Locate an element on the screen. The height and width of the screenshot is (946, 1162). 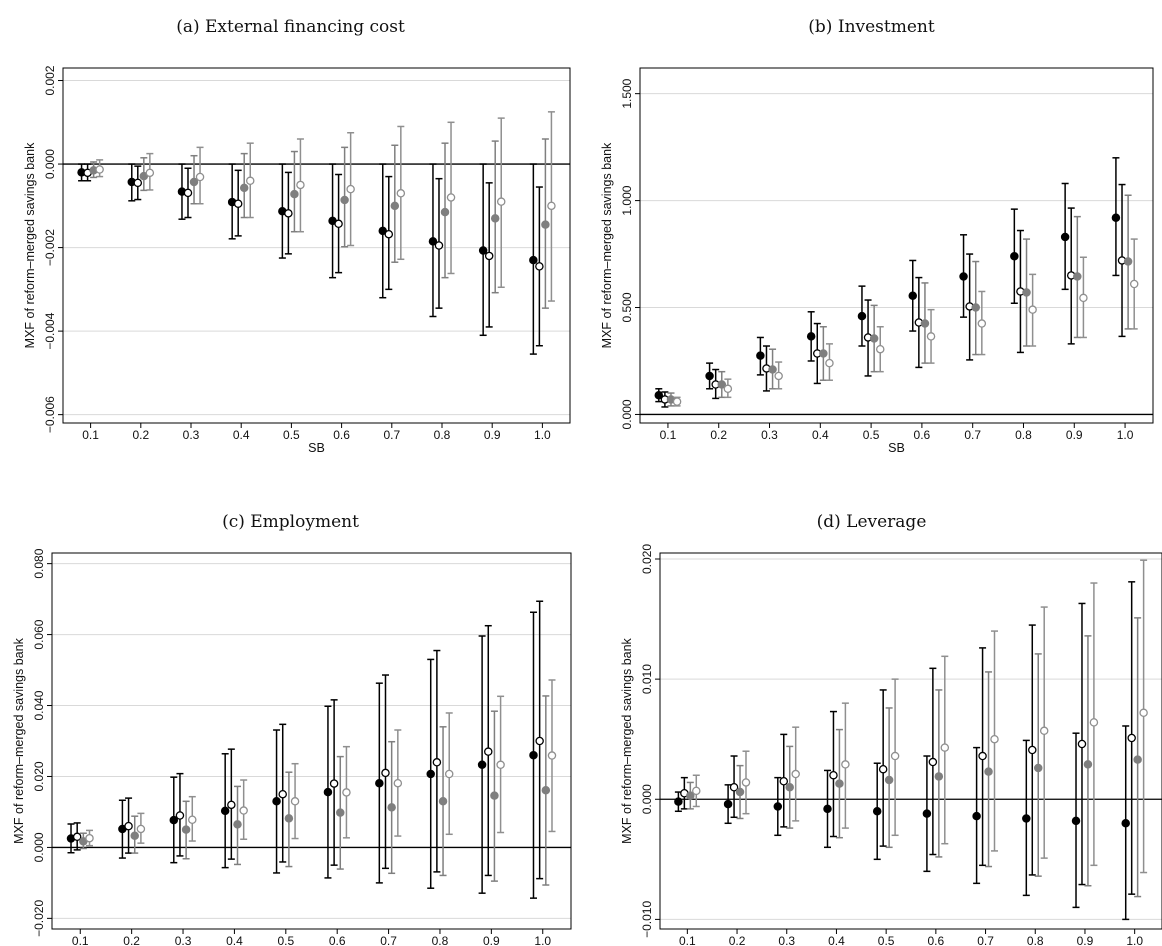
p1-s3-7-point is located at coordinates (1032, 309).